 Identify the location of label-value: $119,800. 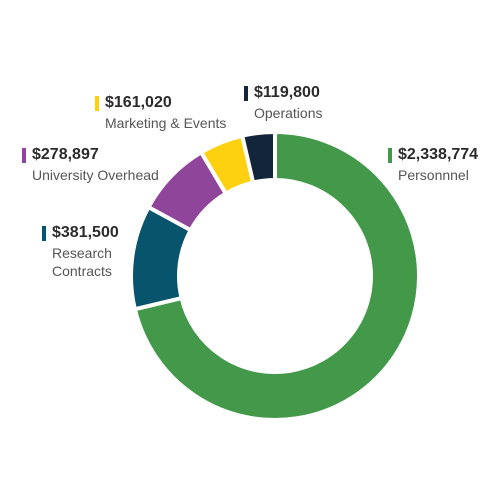
(287, 92).